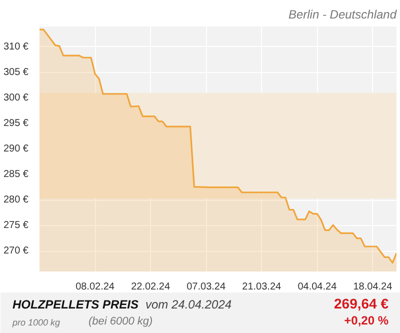  Describe the element at coordinates (75, 305) in the screenshot. I see `text: HOLZPELLETS PREIS` at that location.